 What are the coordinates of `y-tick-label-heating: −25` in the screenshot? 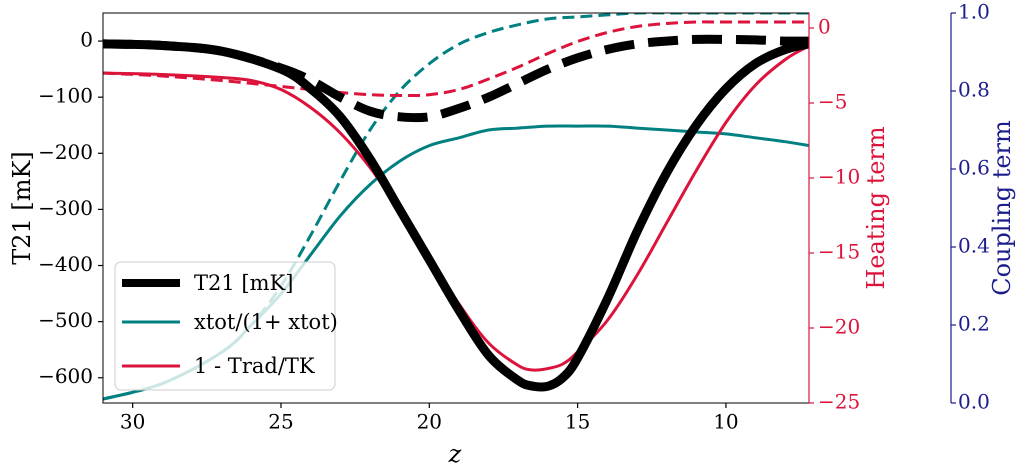 It's located at (839, 402).